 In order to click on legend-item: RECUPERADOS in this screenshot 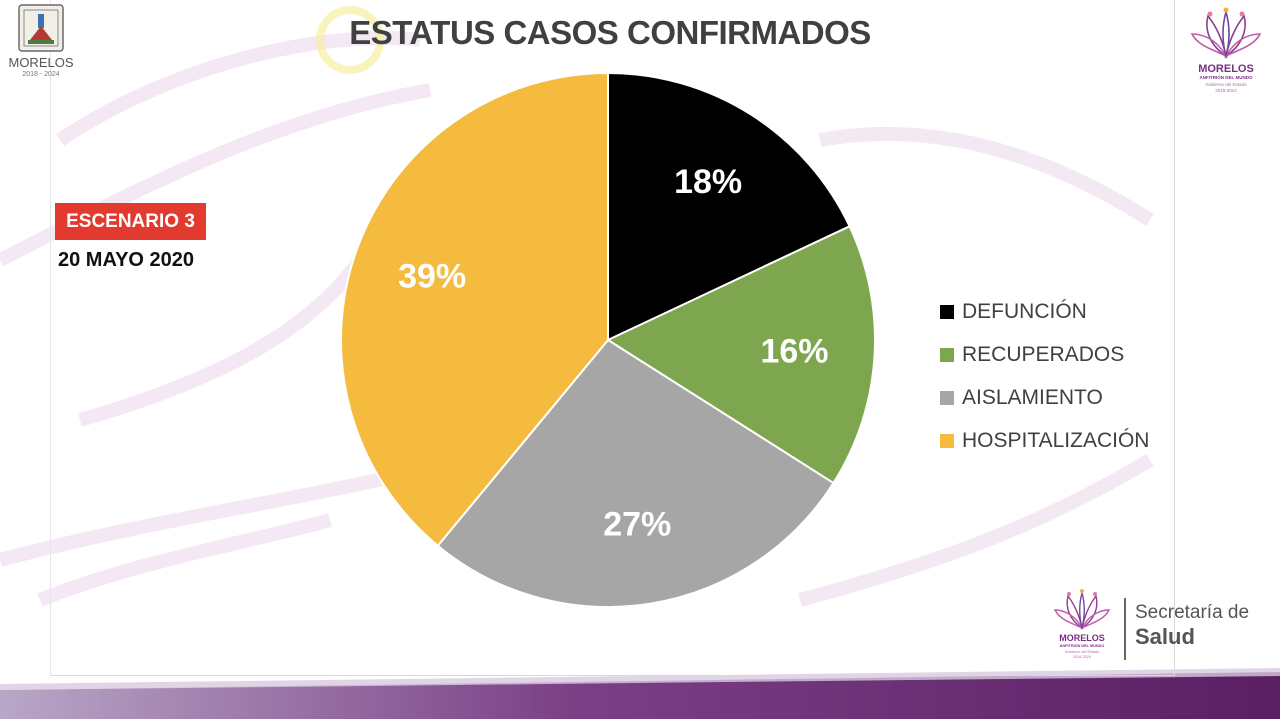, I will do `click(1044, 354)`.